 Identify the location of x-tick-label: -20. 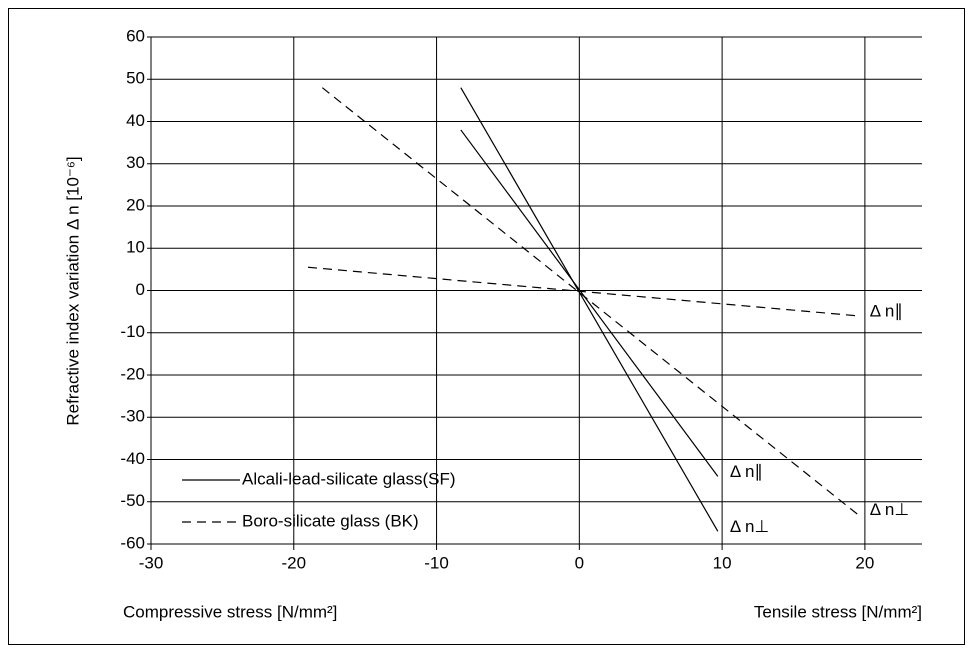
(293, 562).